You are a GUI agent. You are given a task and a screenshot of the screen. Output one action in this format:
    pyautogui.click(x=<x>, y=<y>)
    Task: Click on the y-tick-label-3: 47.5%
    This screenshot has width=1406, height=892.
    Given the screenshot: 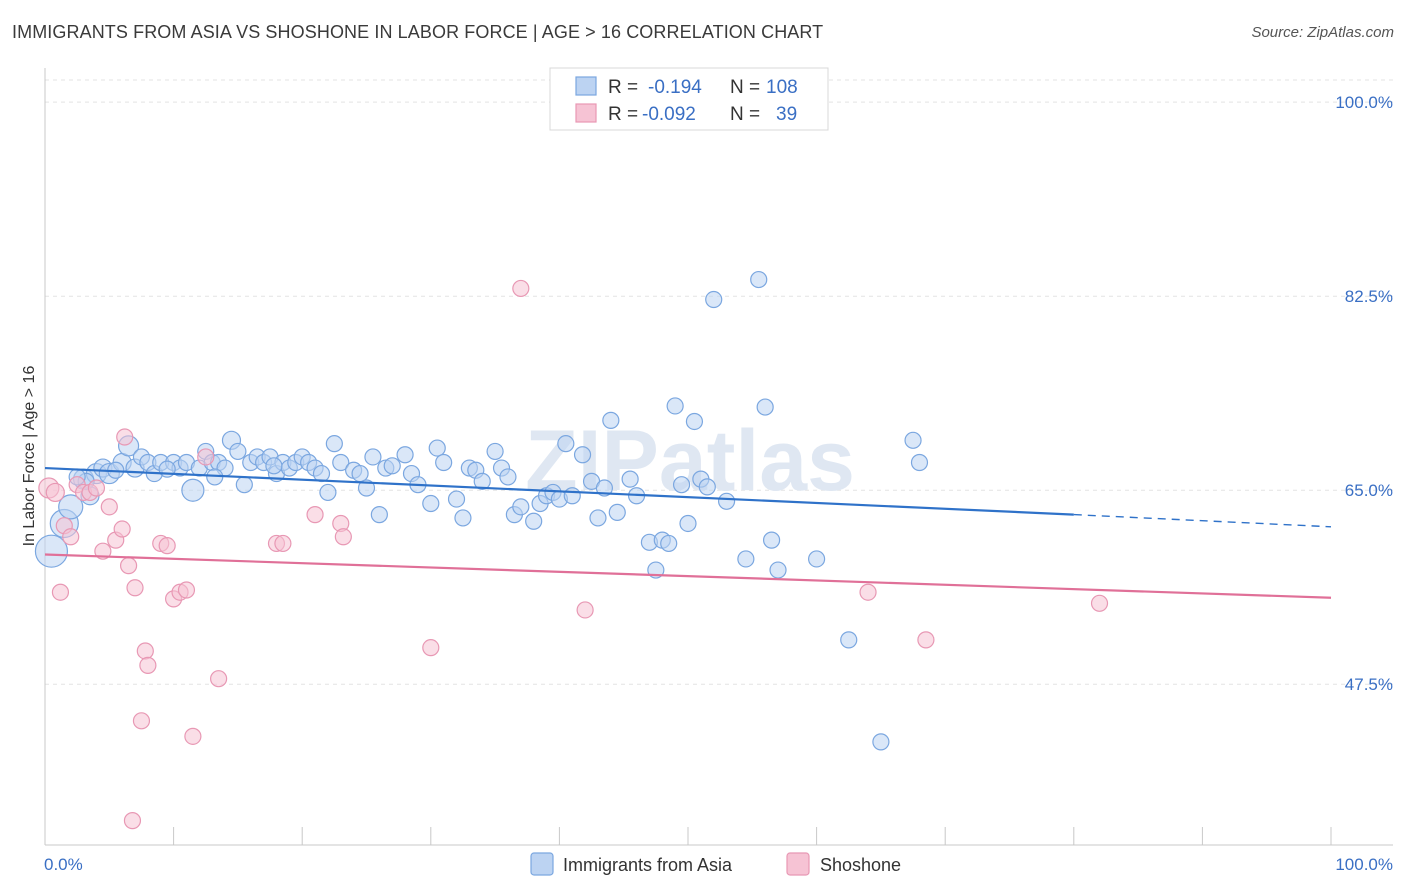 What is the action you would take?
    pyautogui.click(x=1369, y=684)
    